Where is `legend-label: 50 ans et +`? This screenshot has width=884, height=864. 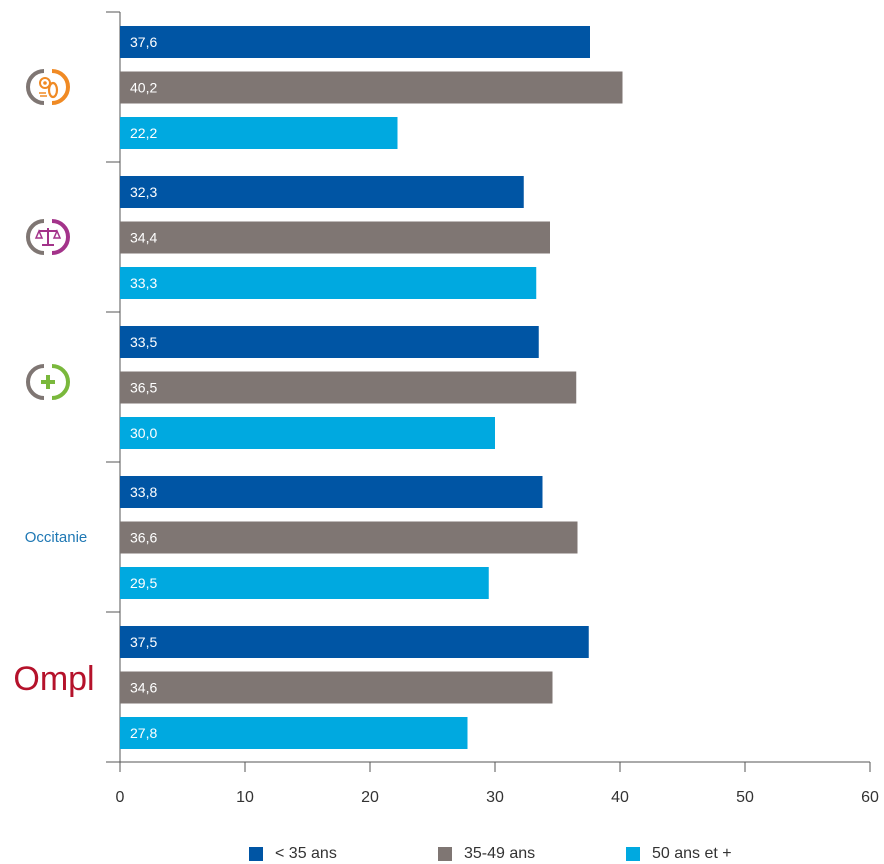 legend-label: 50 ans et + is located at coordinates (692, 853).